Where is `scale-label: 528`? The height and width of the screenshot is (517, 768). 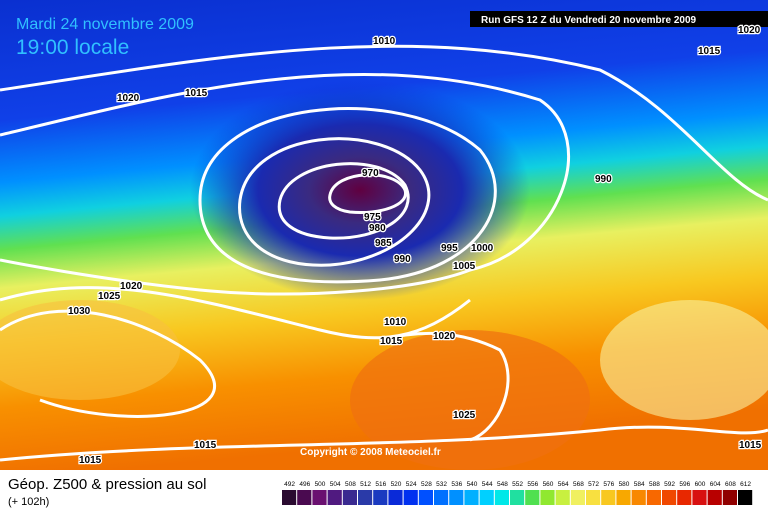 scale-label: 528 is located at coordinates (426, 484).